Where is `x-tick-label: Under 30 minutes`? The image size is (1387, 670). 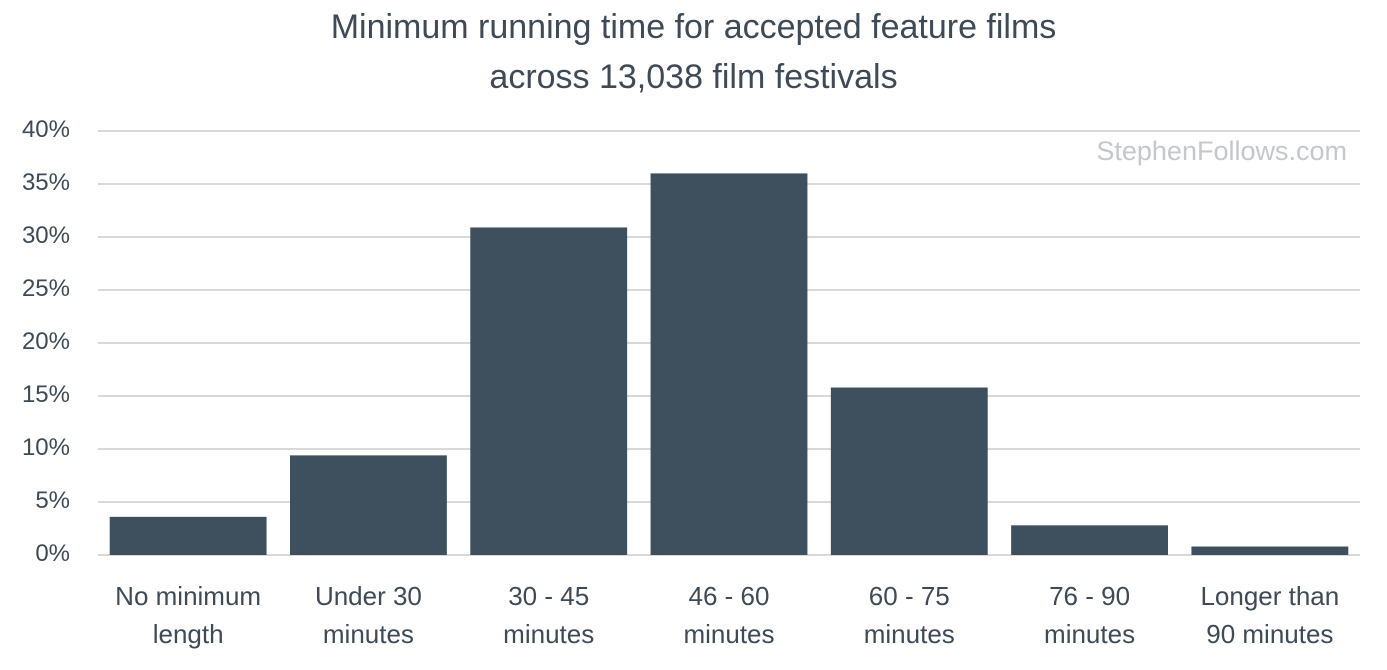 x-tick-label: Under 30 minutes is located at coordinates (368, 615).